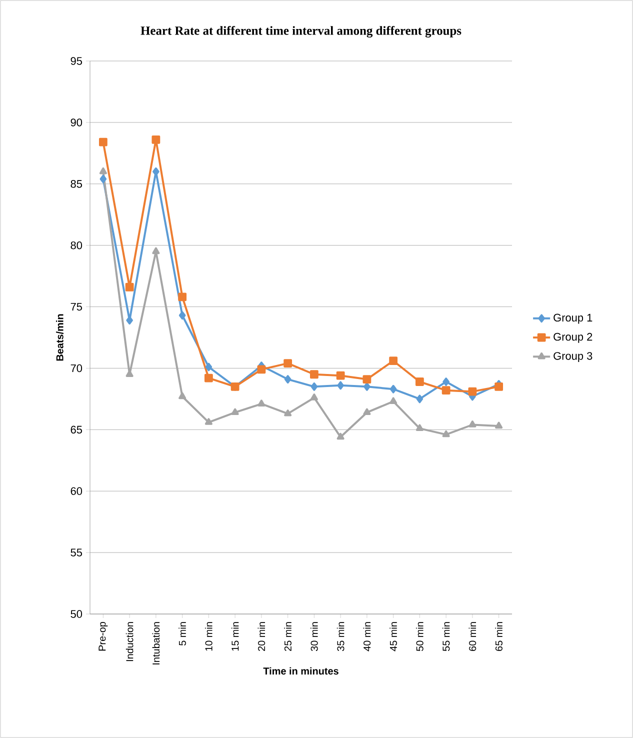 The image size is (633, 738). What do you see at coordinates (76, 61) in the screenshot?
I see `y-tick-label: 95` at bounding box center [76, 61].